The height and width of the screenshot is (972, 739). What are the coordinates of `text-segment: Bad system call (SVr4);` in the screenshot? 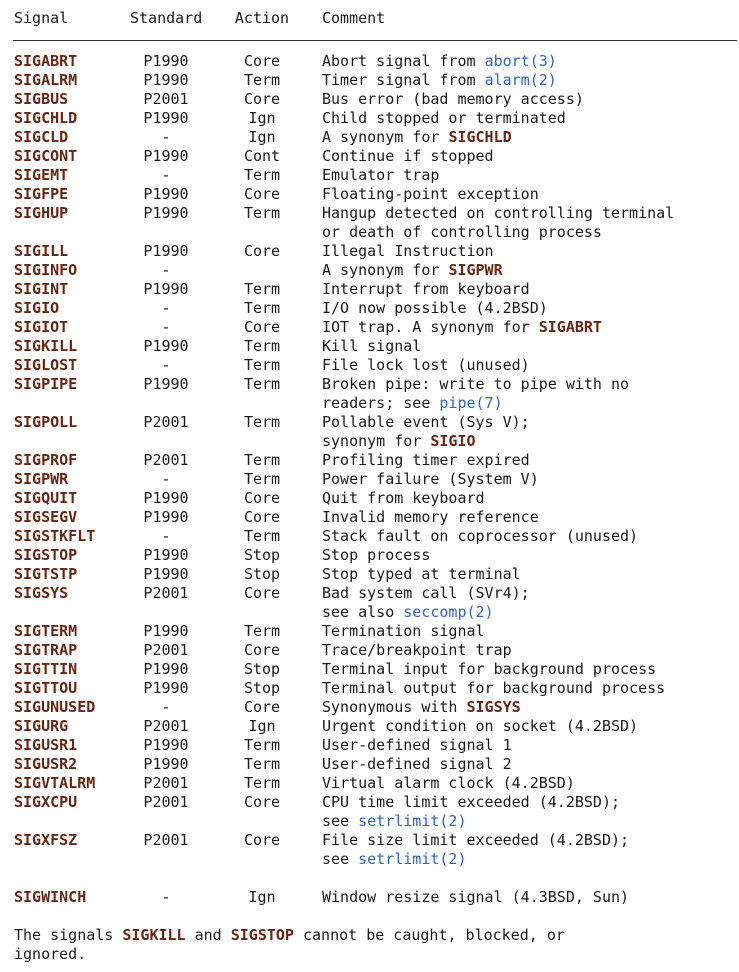 It's located at (426, 593).